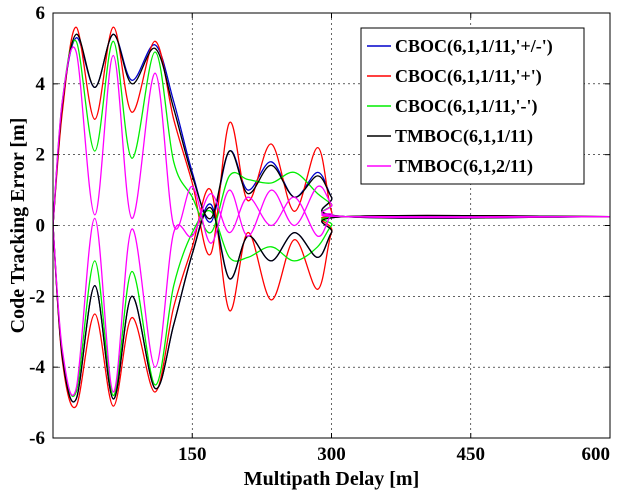  Describe the element at coordinates (471, 454) in the screenshot. I see `x-tick-label: 450` at that location.